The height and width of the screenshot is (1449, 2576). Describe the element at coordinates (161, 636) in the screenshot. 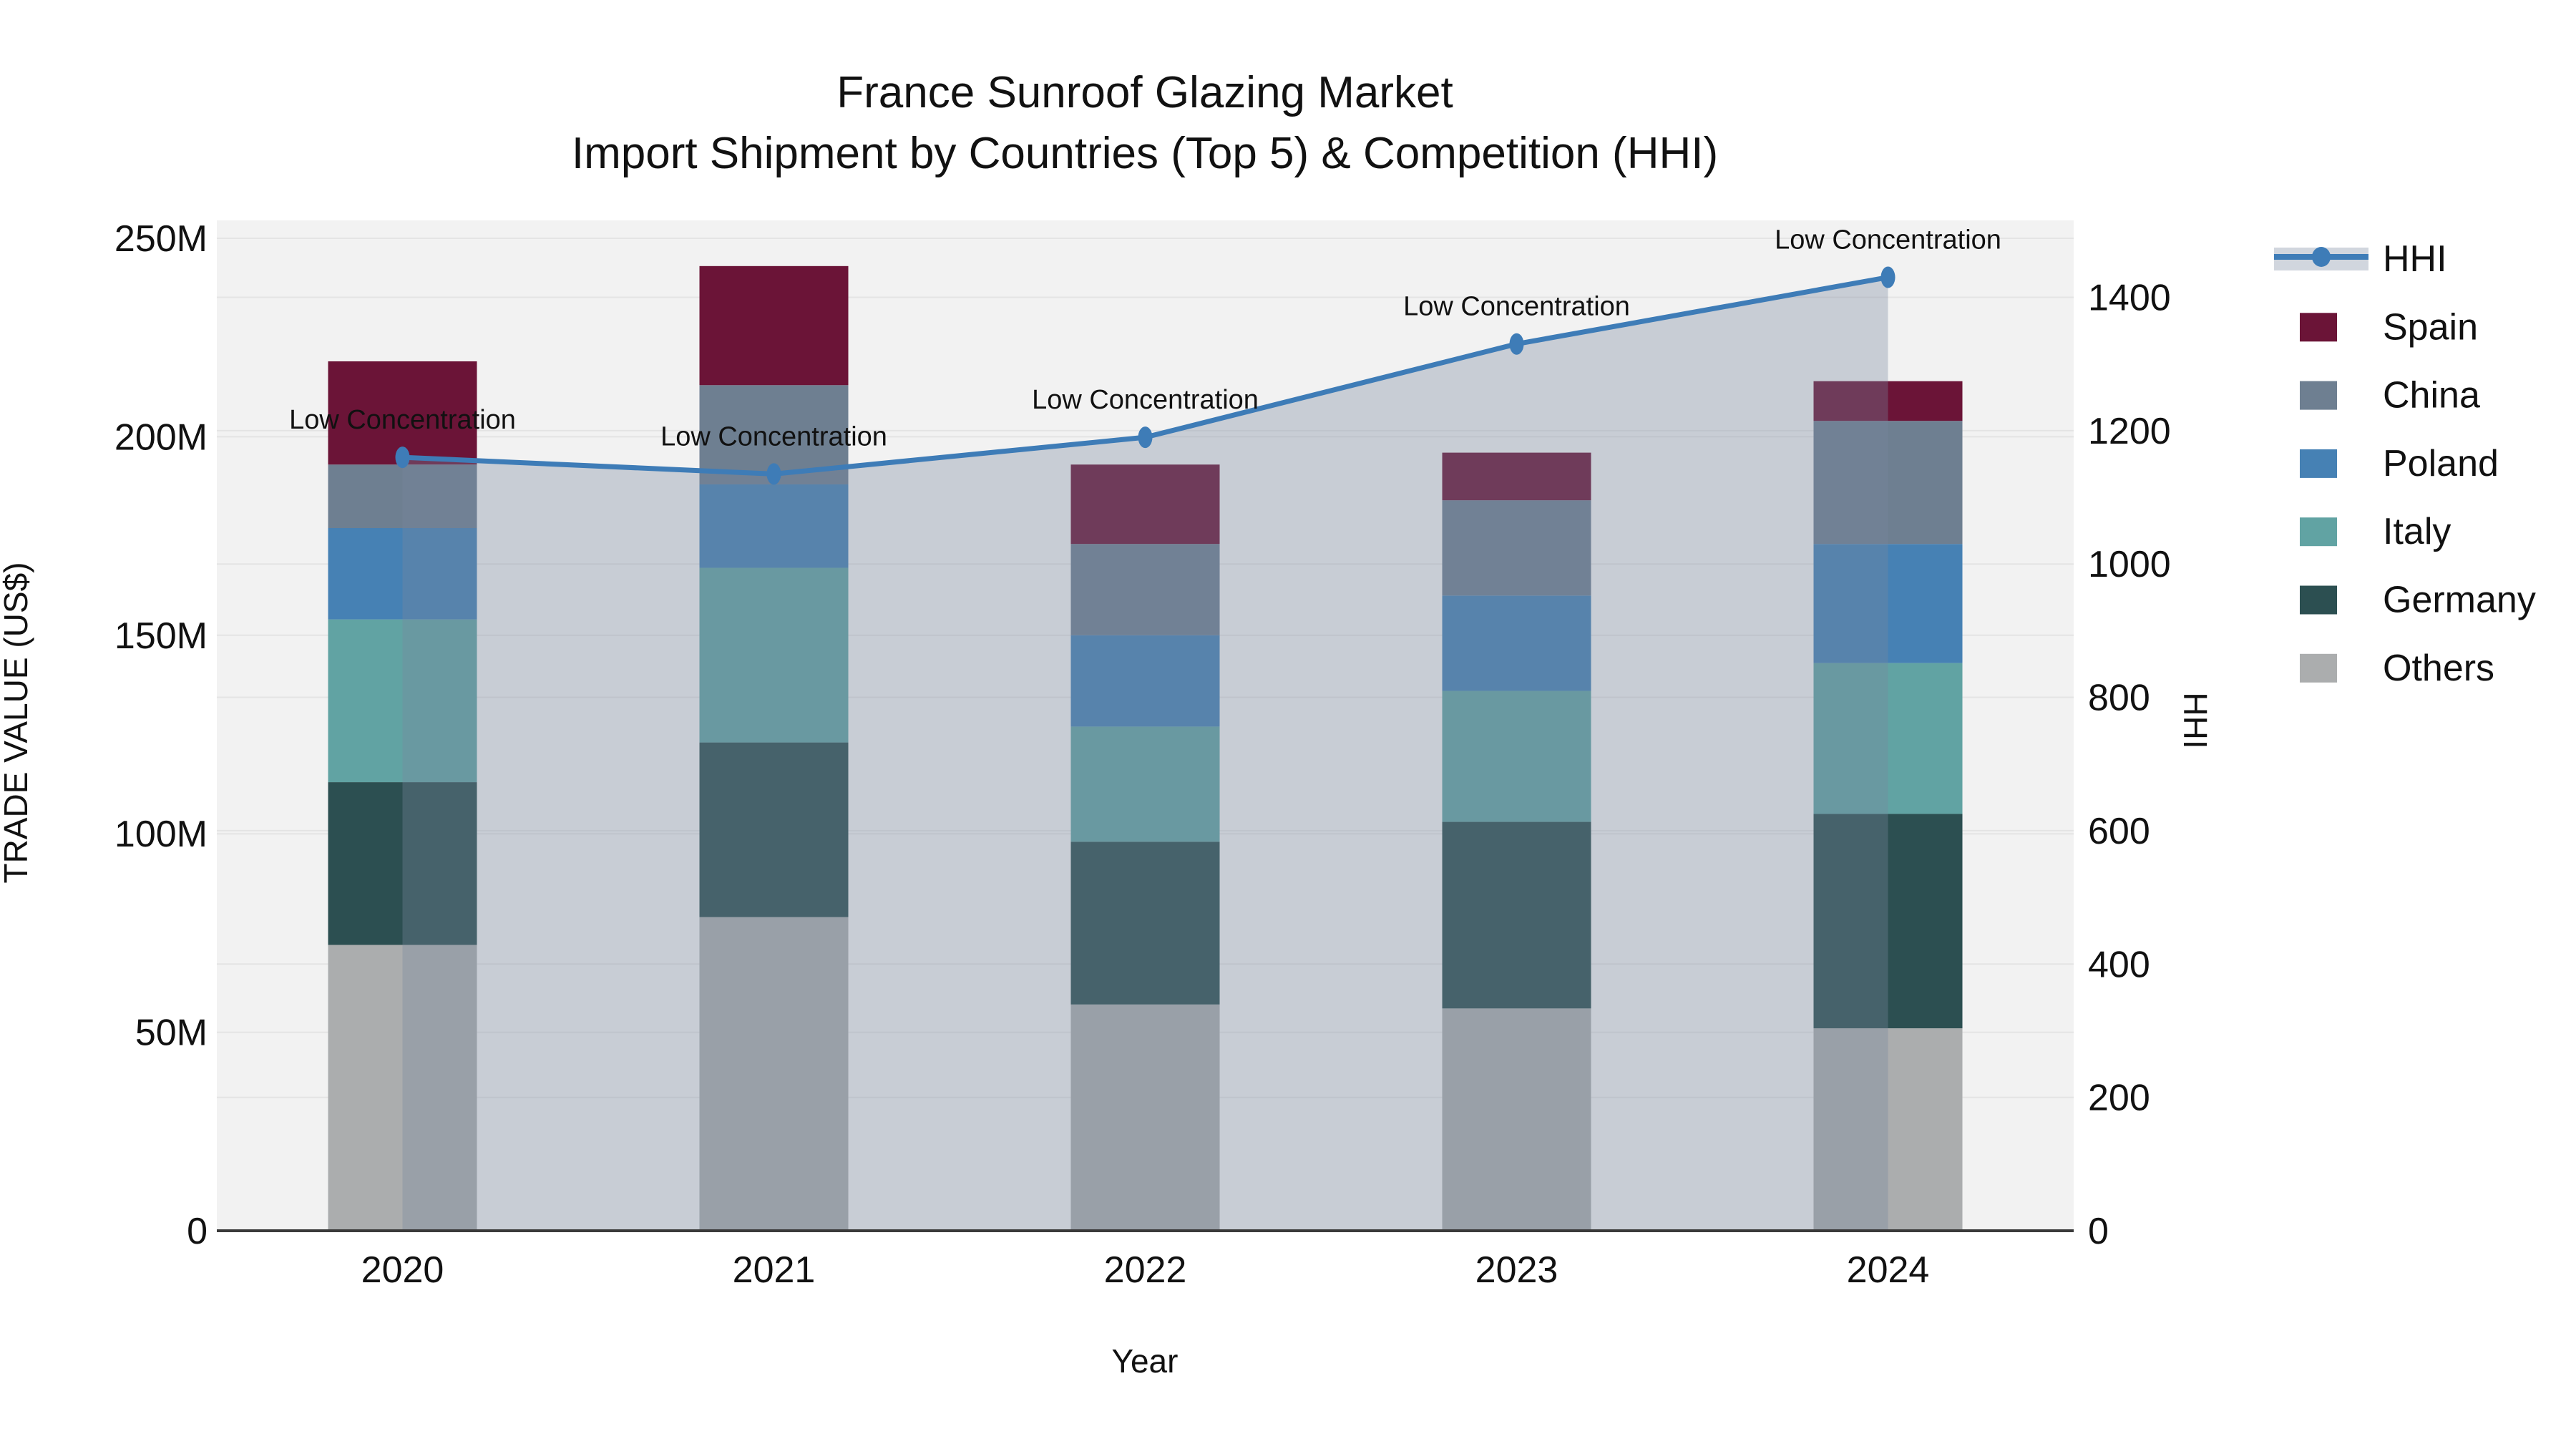

I see `y-left-tick-150M: 150M` at that location.